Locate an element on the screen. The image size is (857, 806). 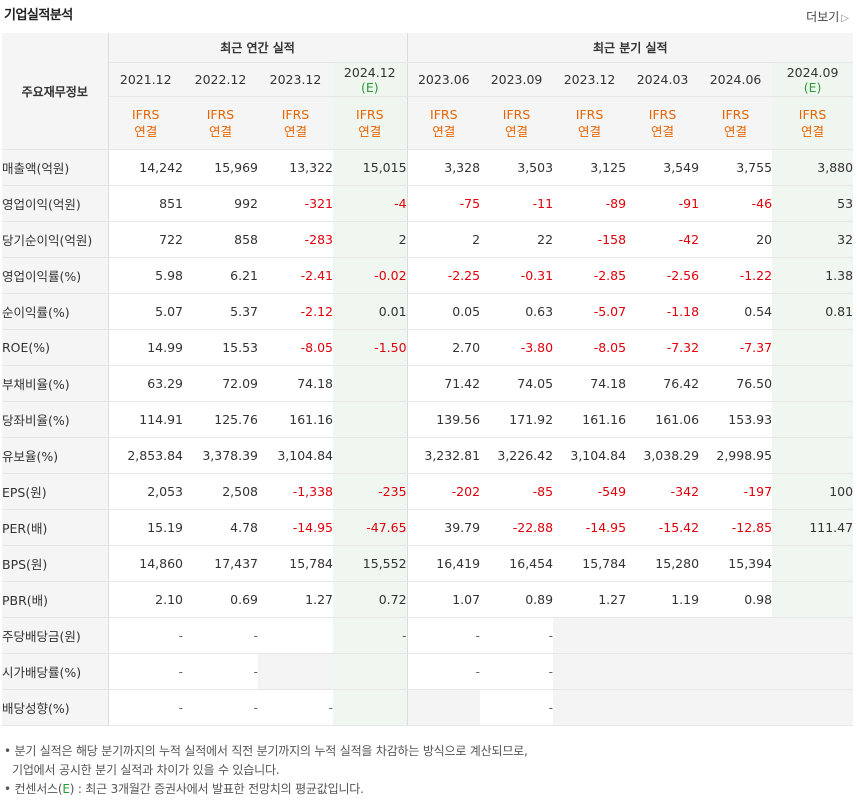
table-cell: 3,226.42 is located at coordinates (517, 455).